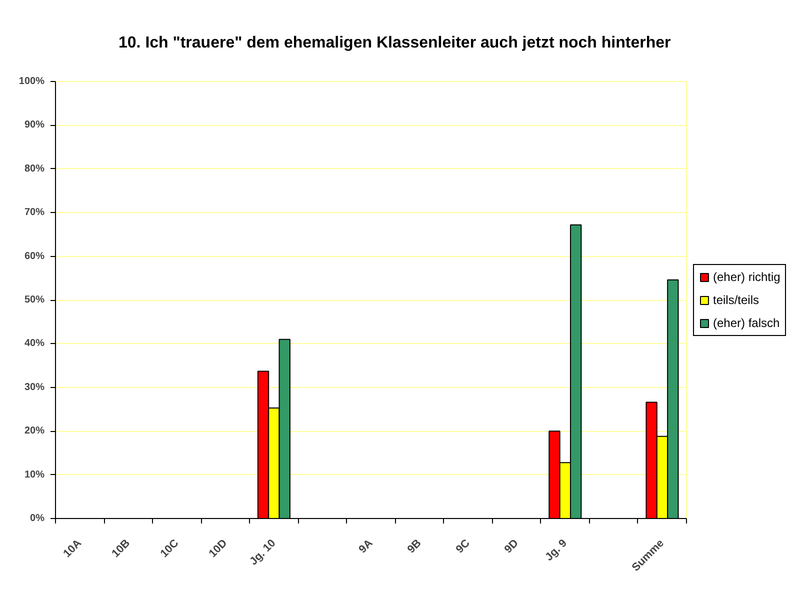 The width and height of the screenshot is (800, 600). I want to click on x-tick-label: 10B, so click(121, 548).